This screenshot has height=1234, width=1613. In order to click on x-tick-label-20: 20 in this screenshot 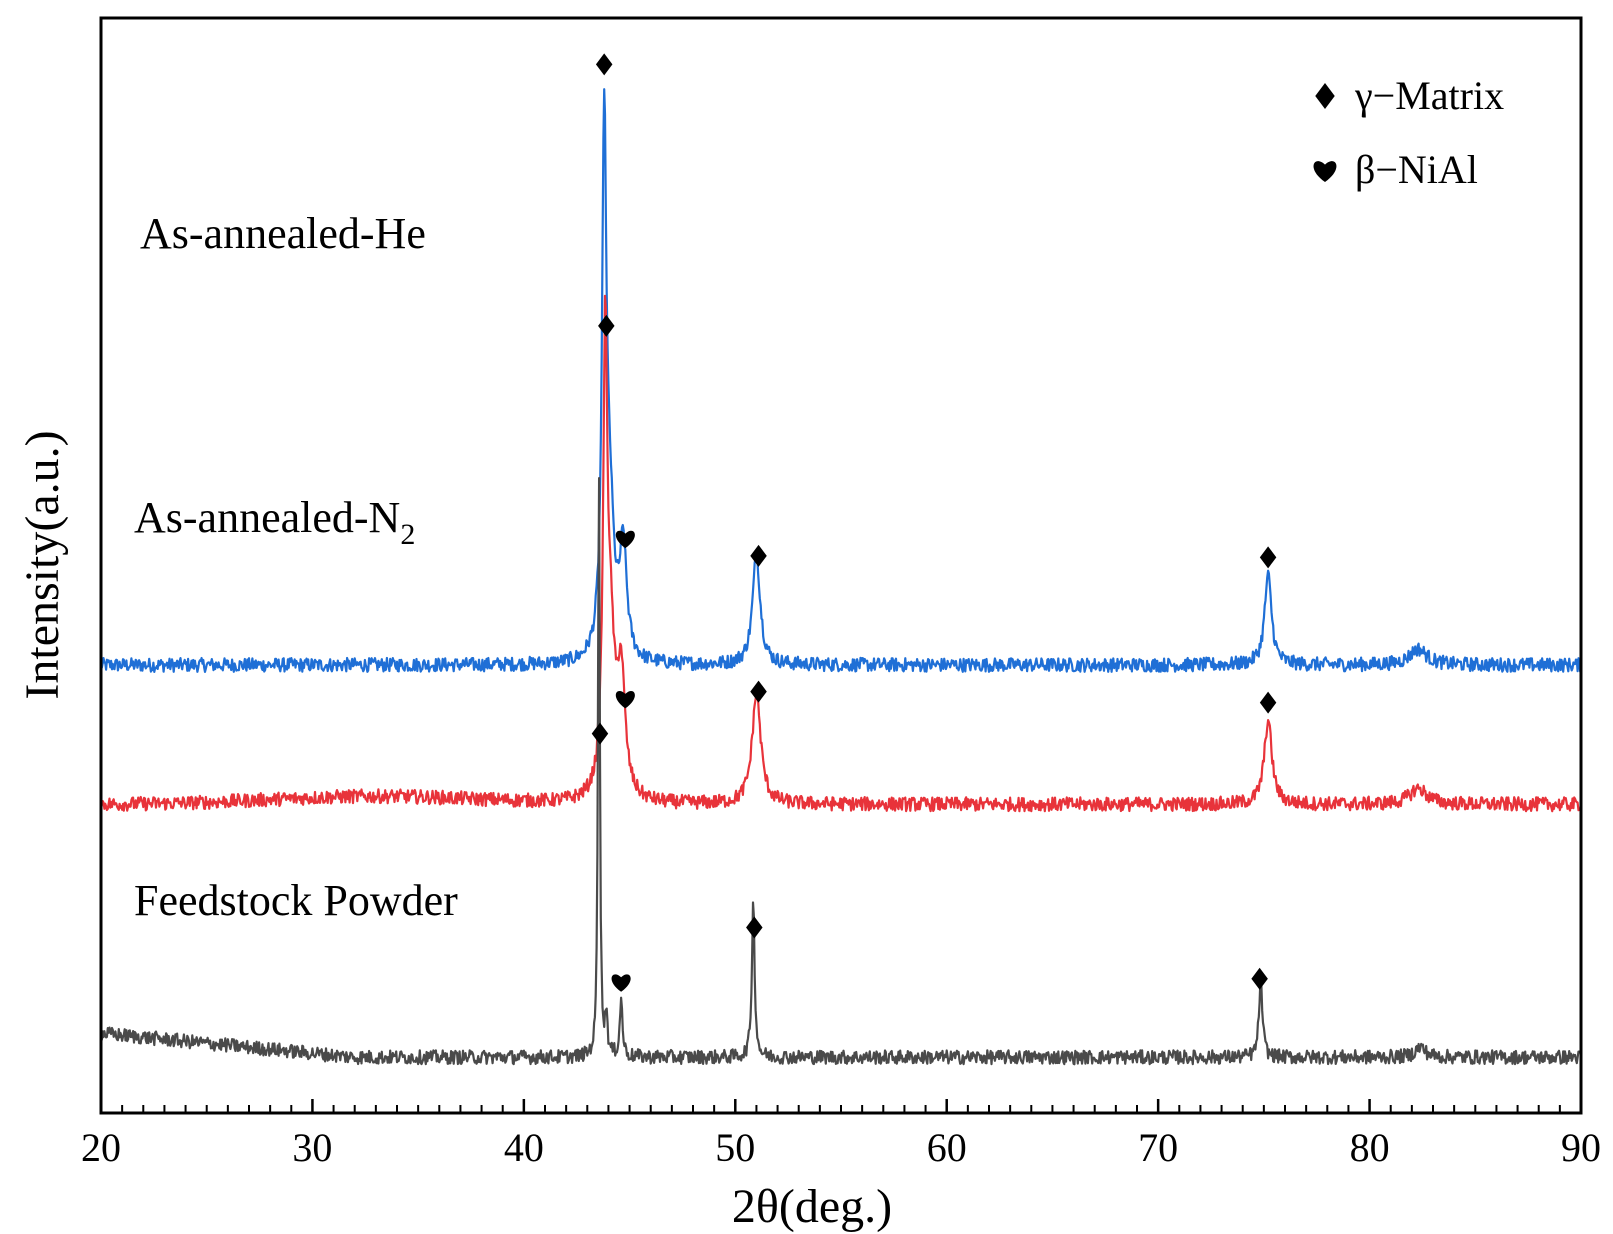, I will do `click(101, 1147)`.